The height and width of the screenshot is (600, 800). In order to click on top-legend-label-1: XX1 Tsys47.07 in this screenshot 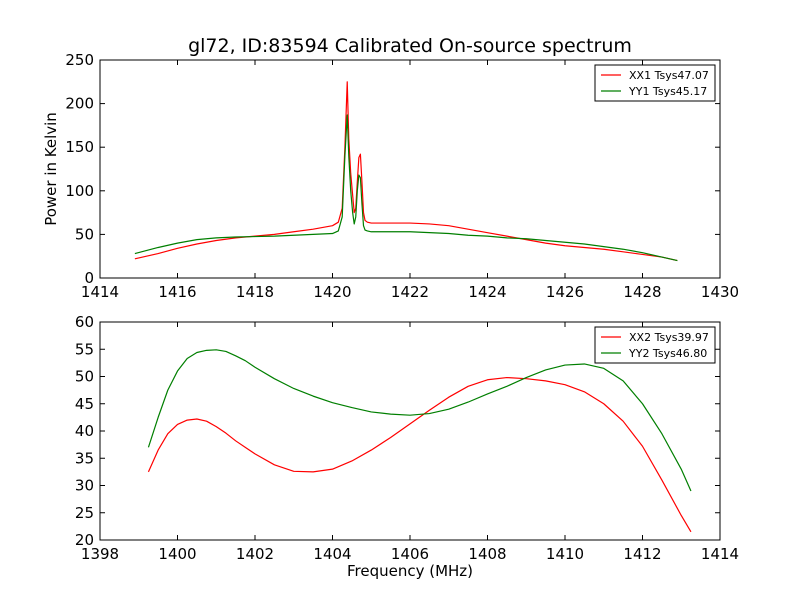, I will do `click(669, 75)`.